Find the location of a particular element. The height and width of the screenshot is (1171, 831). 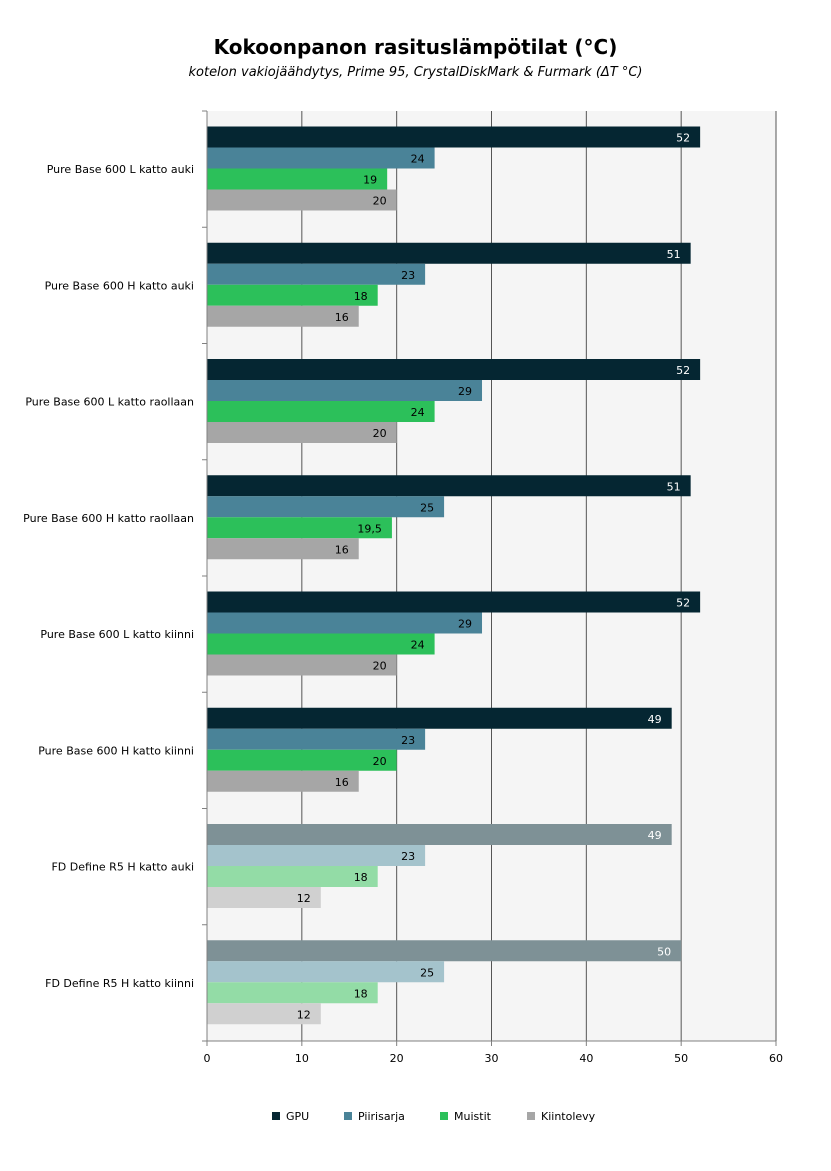

data-label-muistit-6: 18 is located at coordinates (361, 877).